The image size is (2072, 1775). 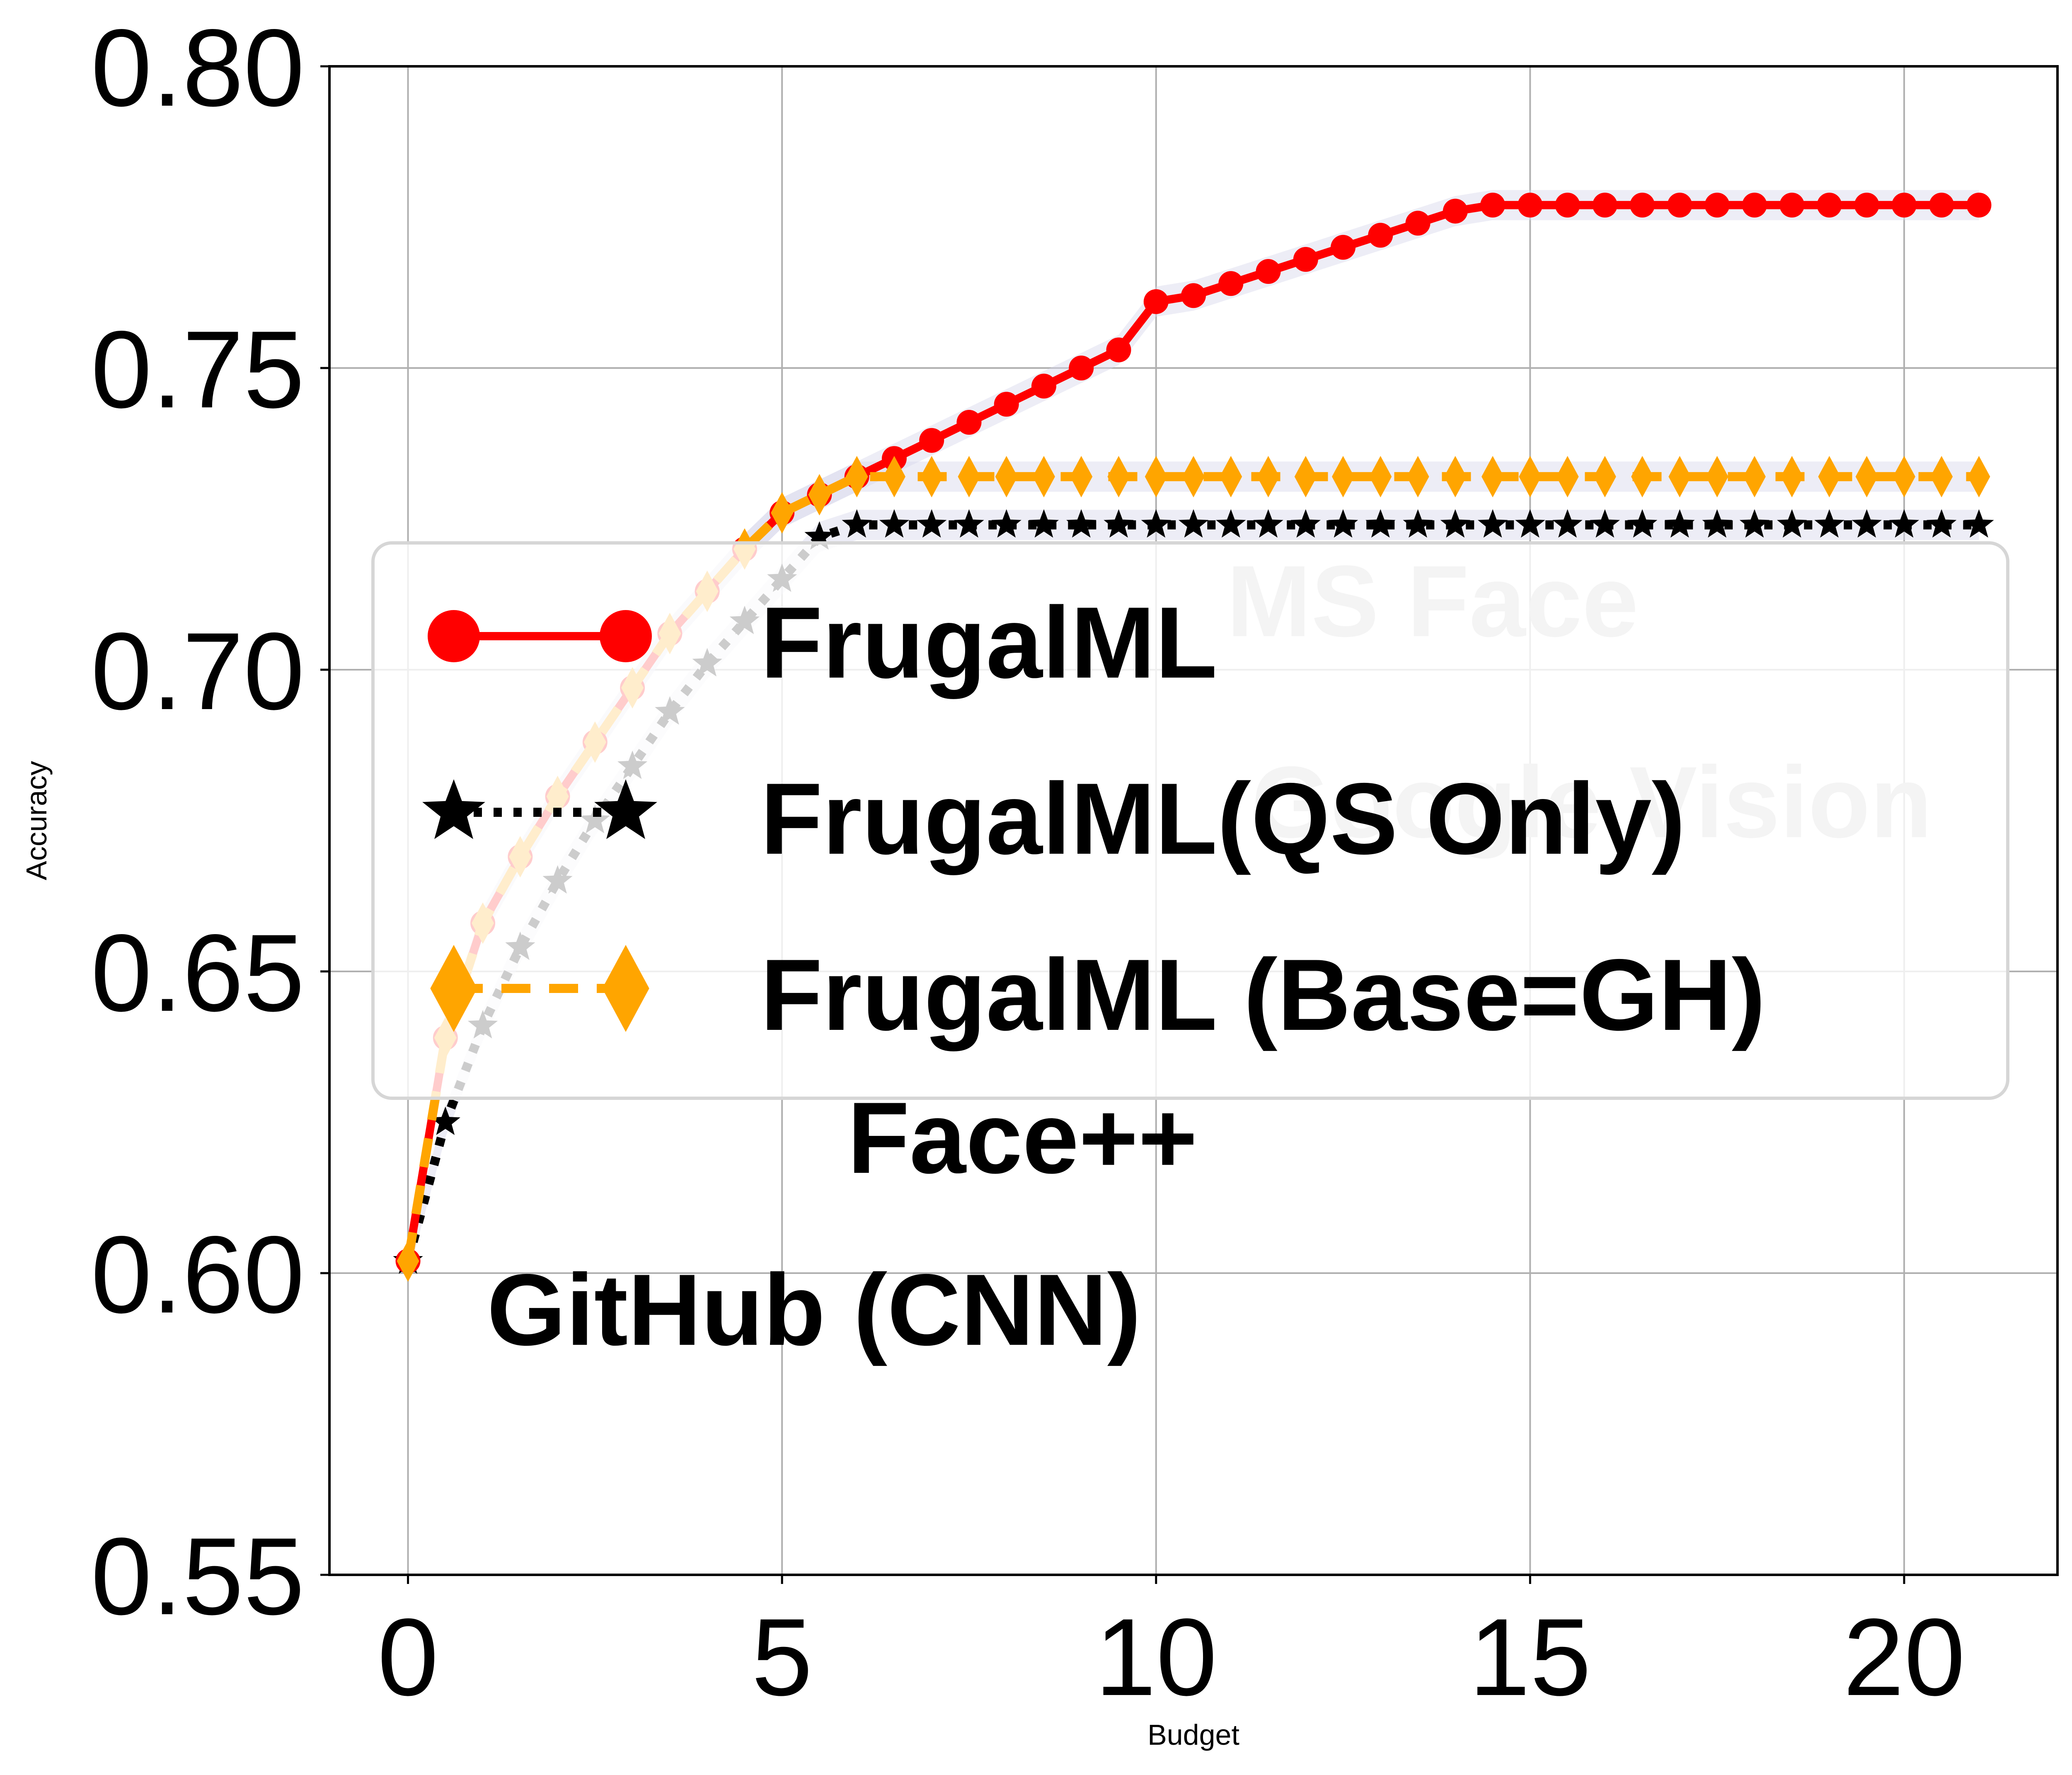 What do you see at coordinates (1904, 1657) in the screenshot?
I see `x-tick-label: 20` at bounding box center [1904, 1657].